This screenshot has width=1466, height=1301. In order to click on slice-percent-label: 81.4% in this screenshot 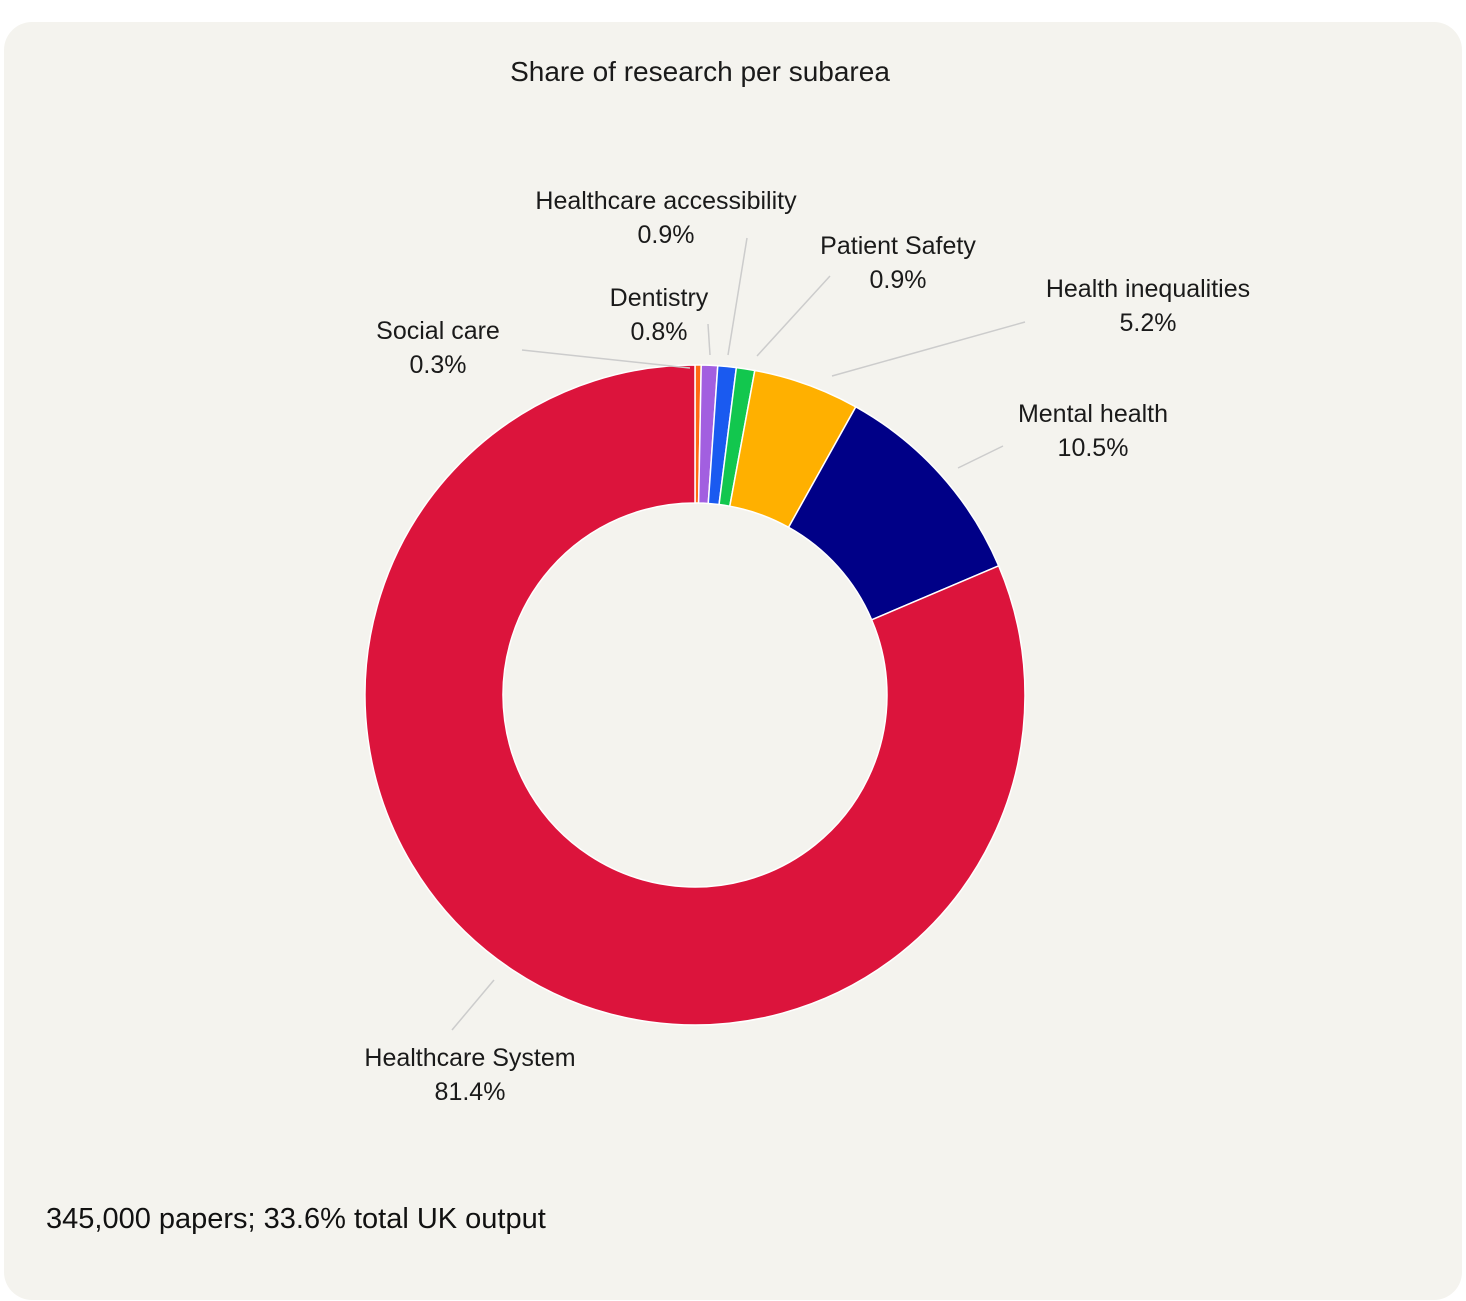, I will do `click(470, 1092)`.